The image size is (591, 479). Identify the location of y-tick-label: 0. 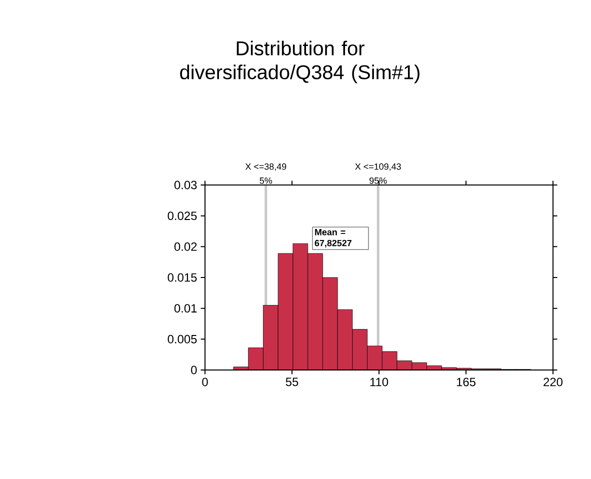
(194, 370).